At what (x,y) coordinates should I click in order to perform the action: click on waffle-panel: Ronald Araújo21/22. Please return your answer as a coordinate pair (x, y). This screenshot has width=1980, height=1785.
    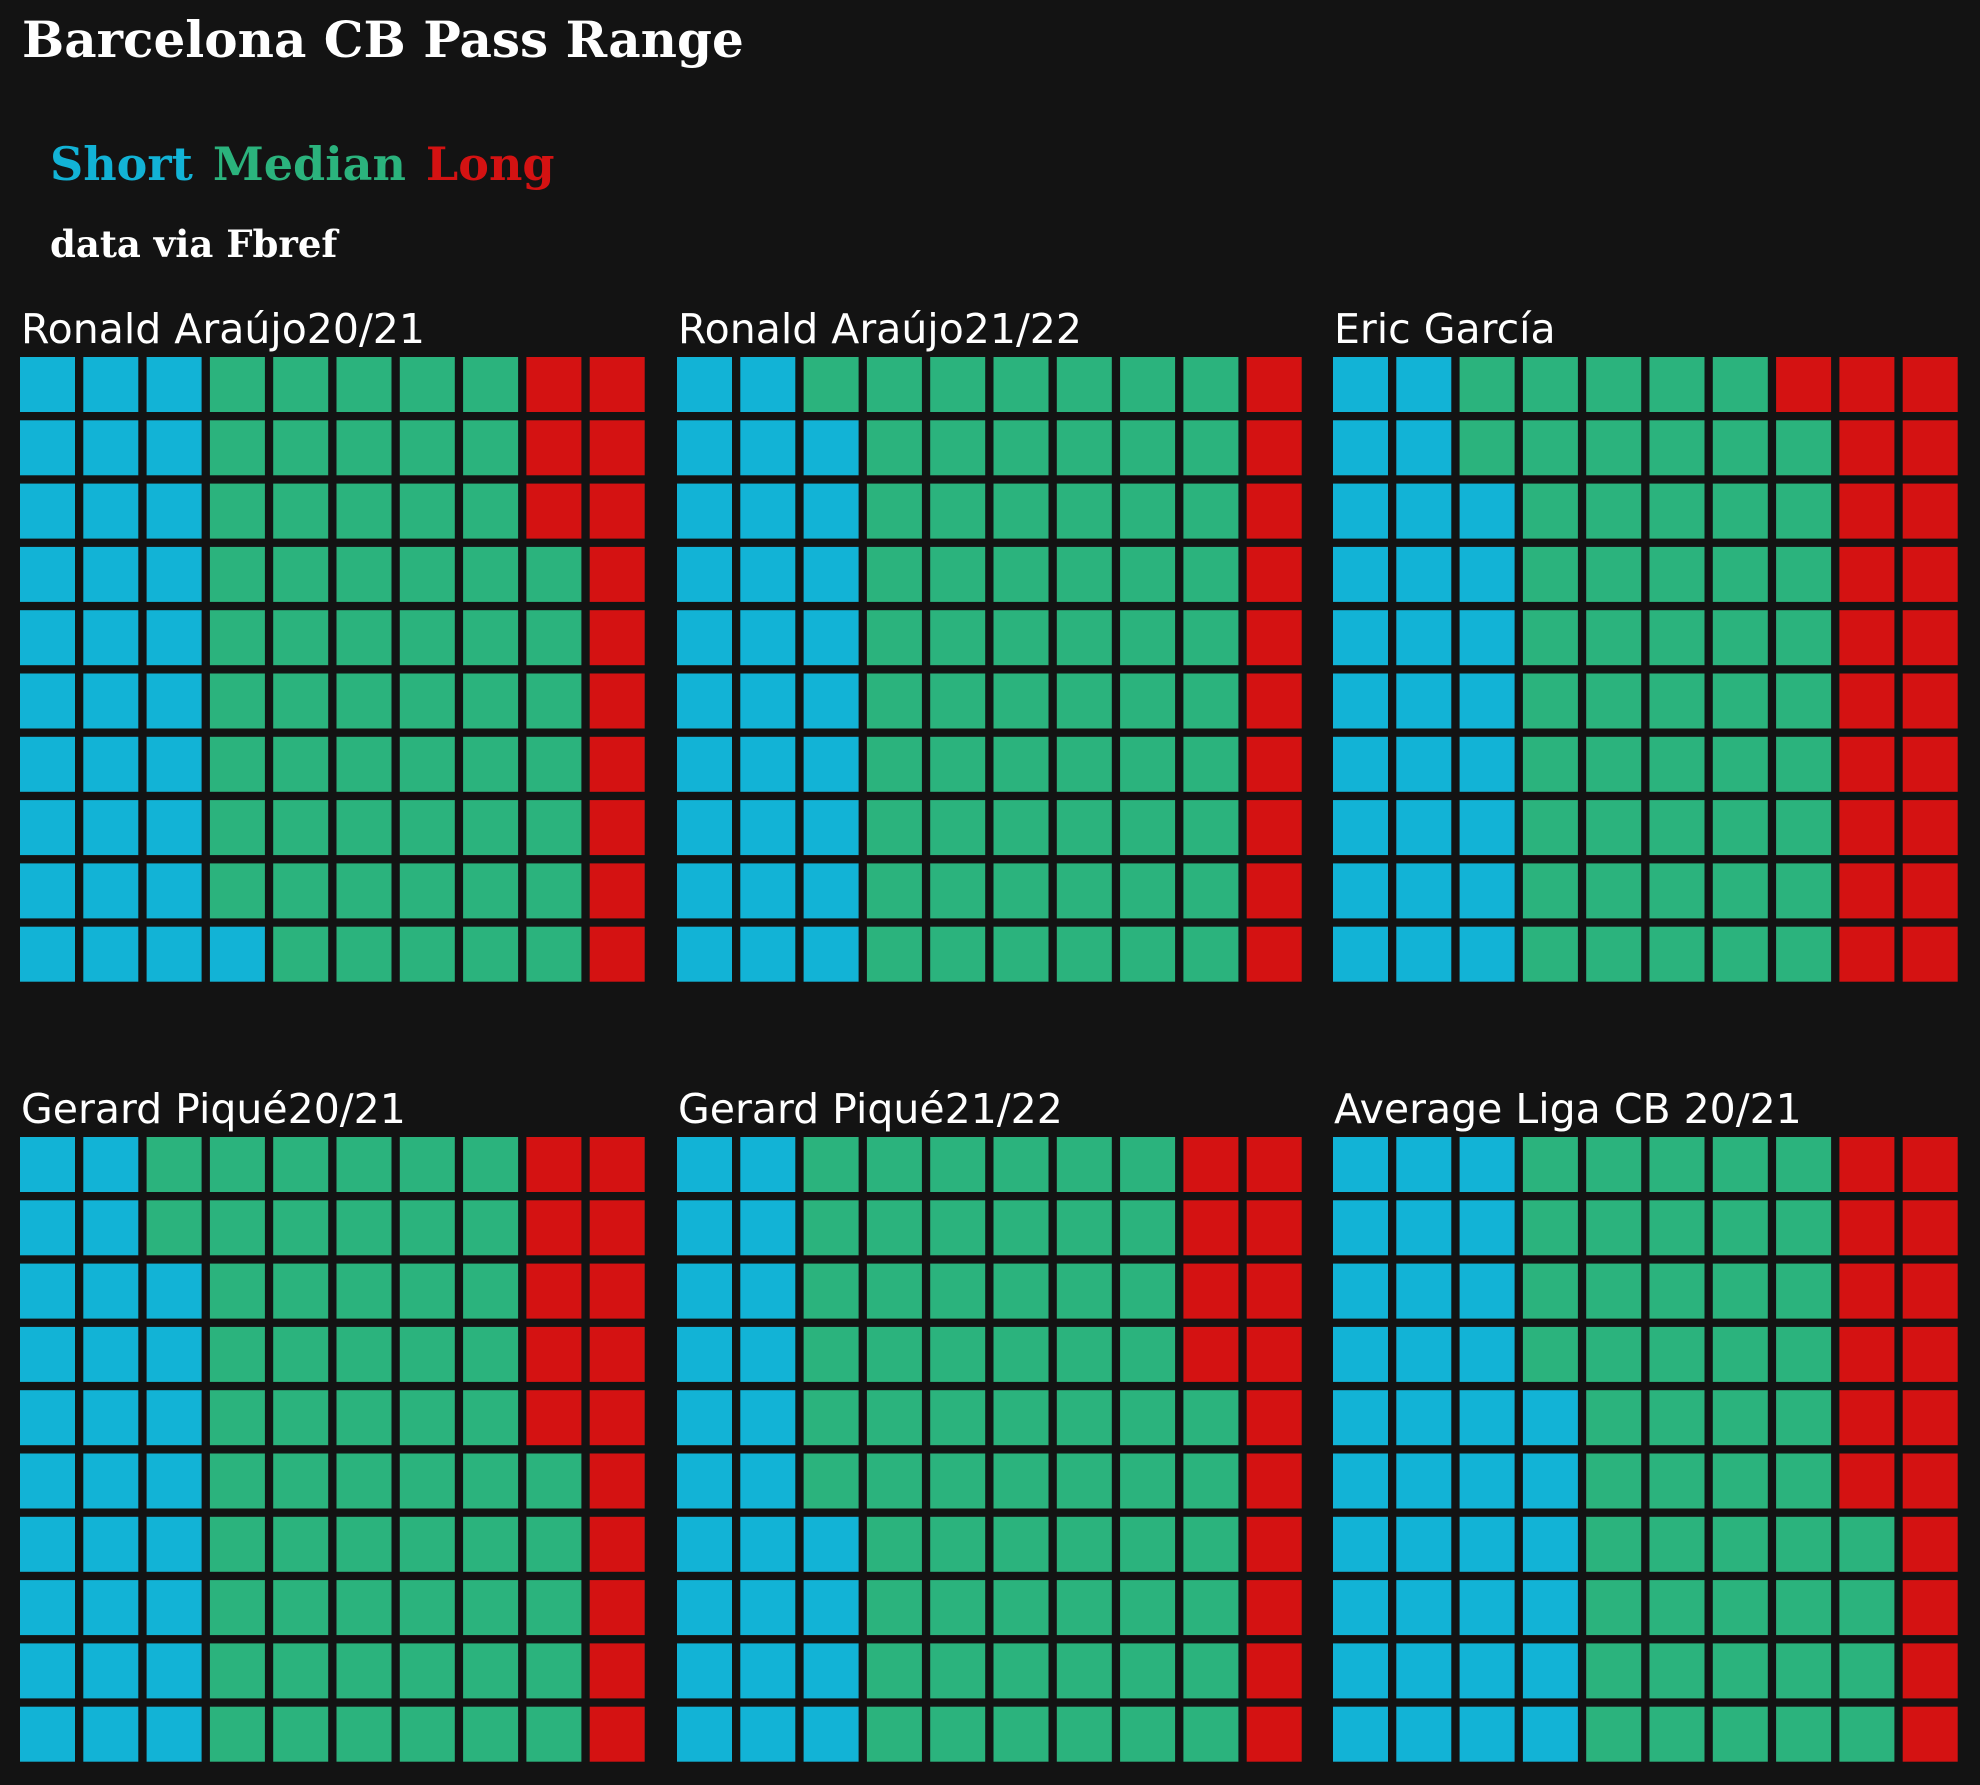
    Looking at the image, I should click on (989, 643).